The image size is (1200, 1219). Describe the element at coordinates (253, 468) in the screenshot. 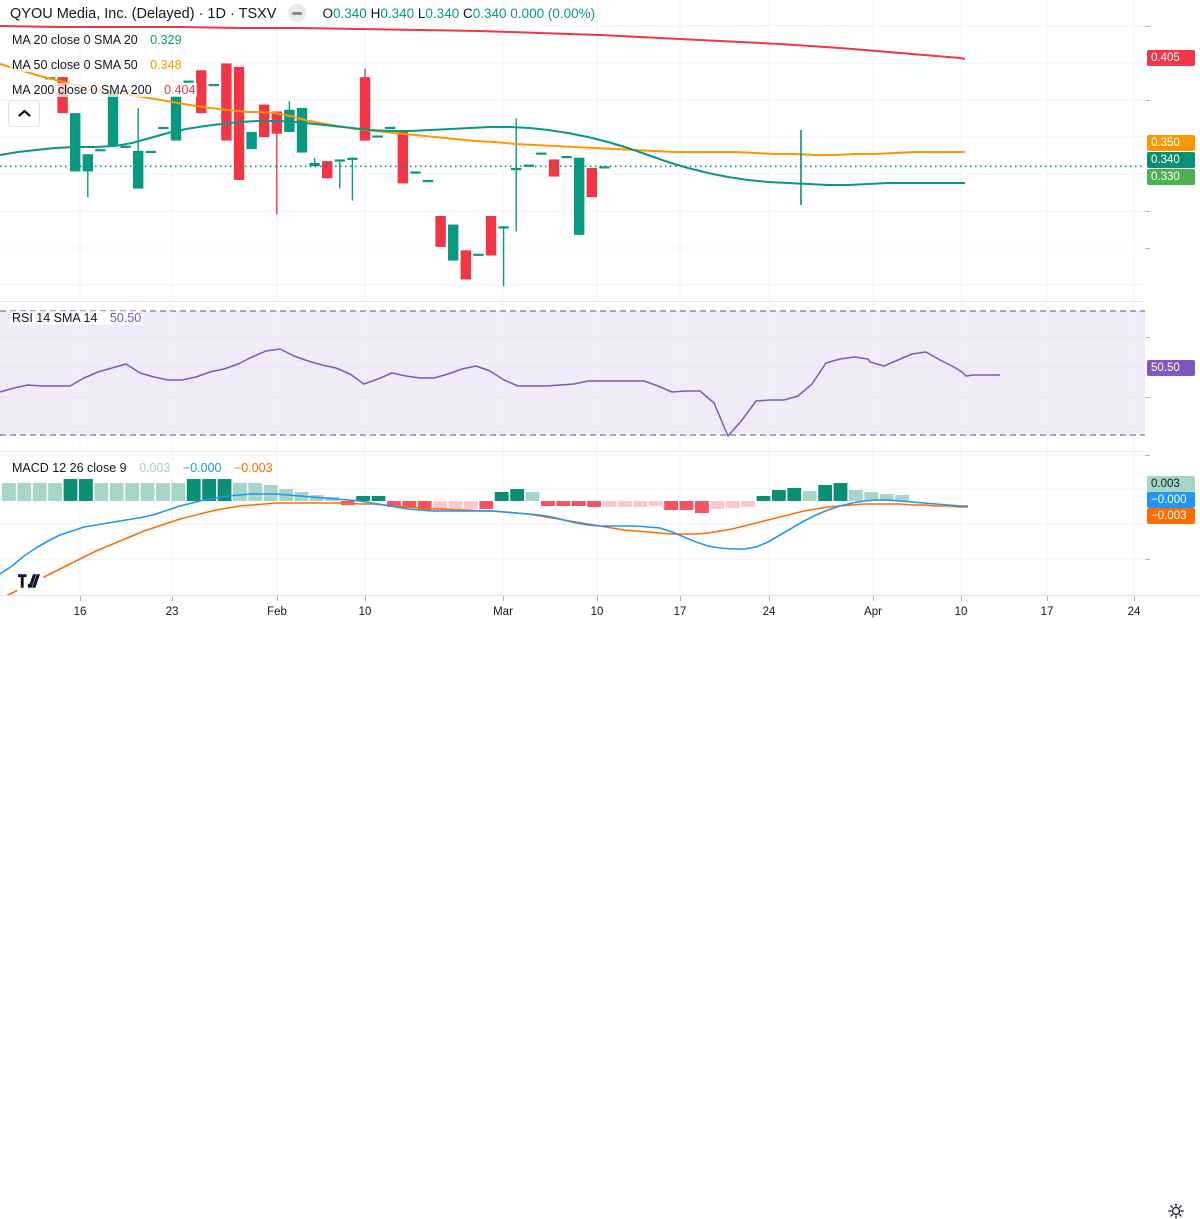

I see `macd-signal-value: −0.003` at that location.